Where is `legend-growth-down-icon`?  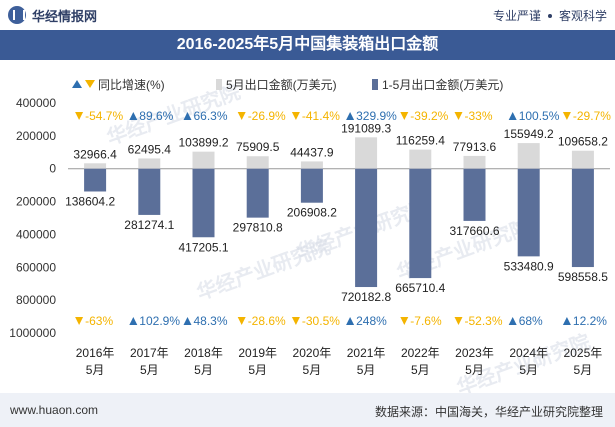
legend-growth-down-icon is located at coordinates (90, 84).